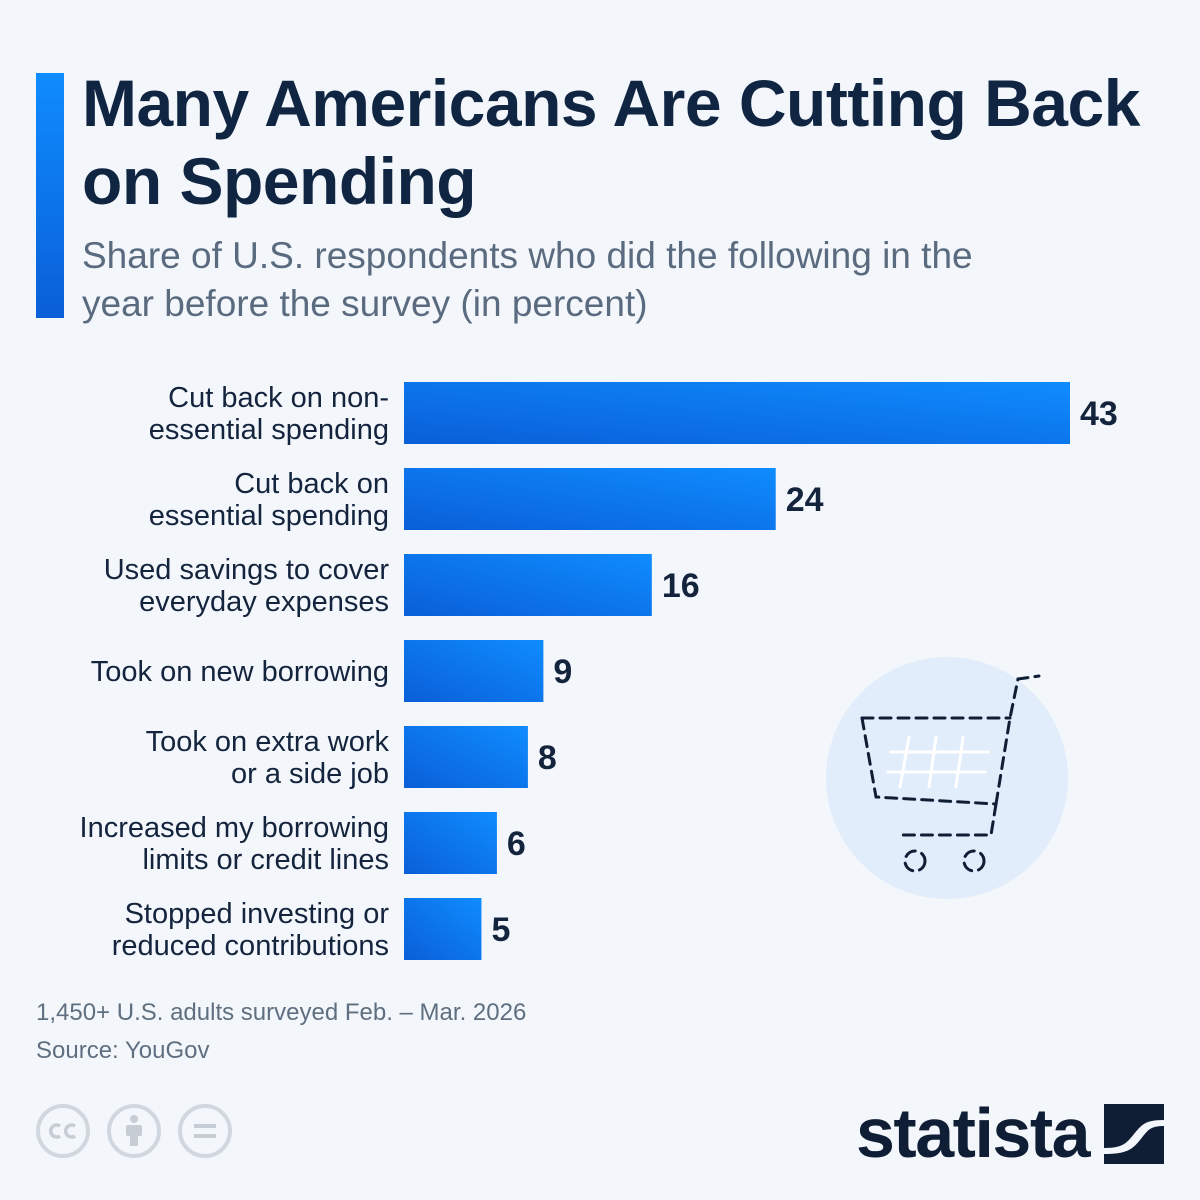 This screenshot has height=1200, width=1200. What do you see at coordinates (1134, 1134) in the screenshot?
I see `statista-logo-icon` at bounding box center [1134, 1134].